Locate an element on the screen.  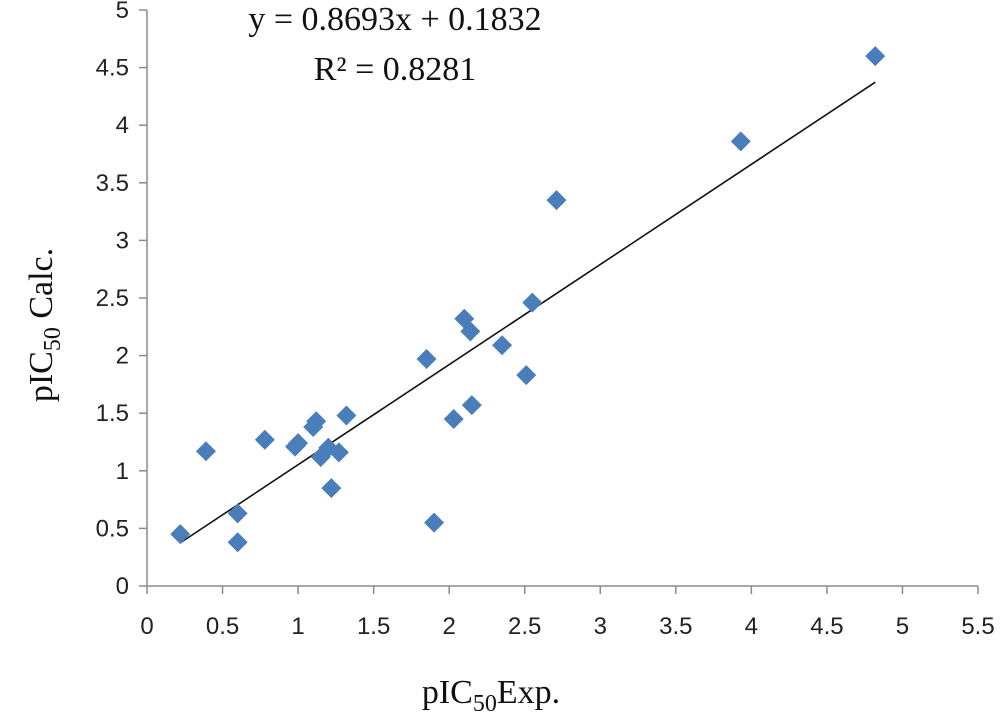
y-tick-label: 1 is located at coordinates (122, 471).